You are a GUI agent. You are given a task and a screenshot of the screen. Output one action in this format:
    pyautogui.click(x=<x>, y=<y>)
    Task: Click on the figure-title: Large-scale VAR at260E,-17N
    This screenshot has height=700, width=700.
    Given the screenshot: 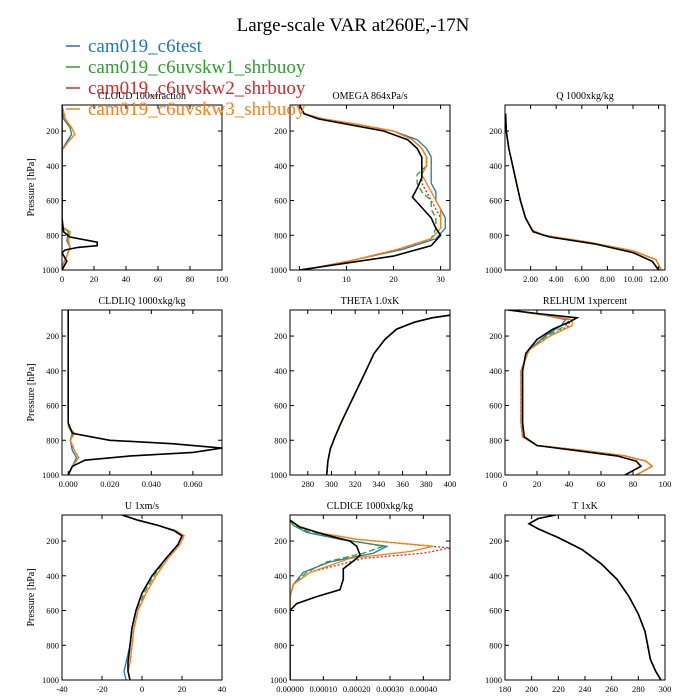 What is the action you would take?
    pyautogui.click(x=353, y=25)
    